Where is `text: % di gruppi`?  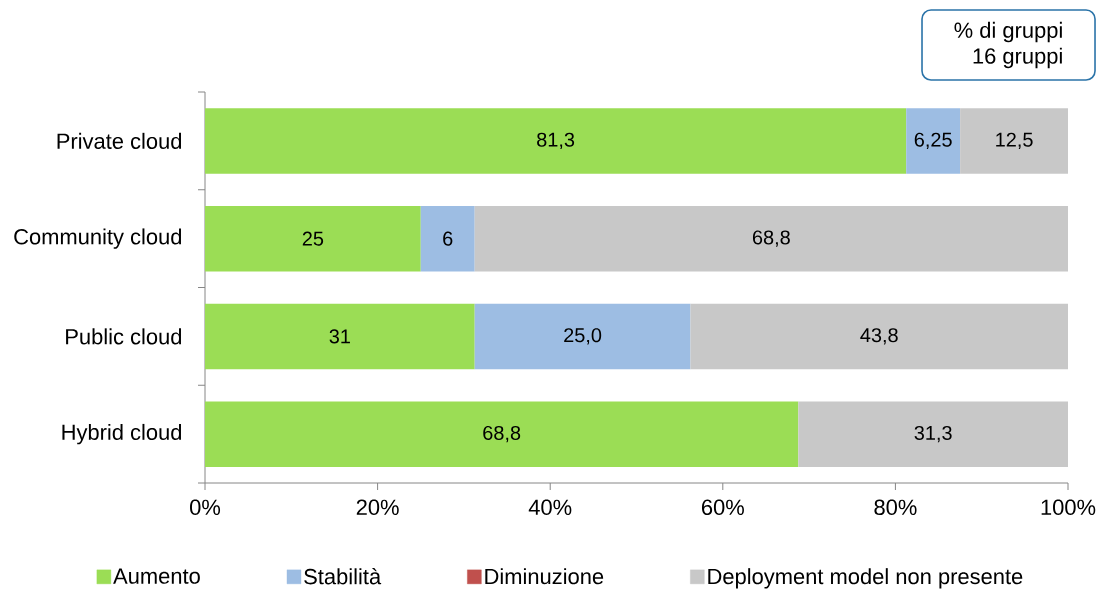
text: % di gruppi is located at coordinates (1008, 32).